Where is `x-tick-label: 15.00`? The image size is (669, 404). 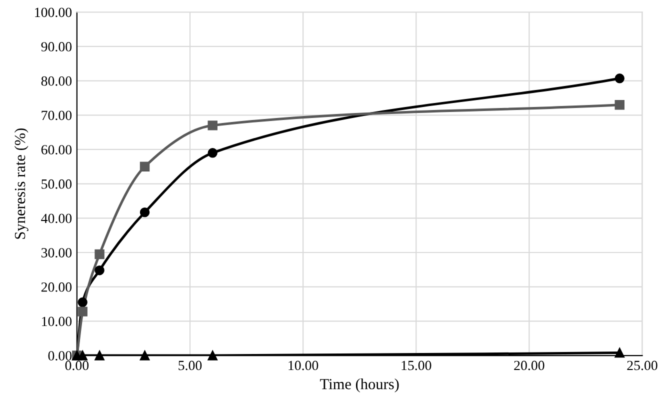
x-tick-label: 15.00 is located at coordinates (417, 365).